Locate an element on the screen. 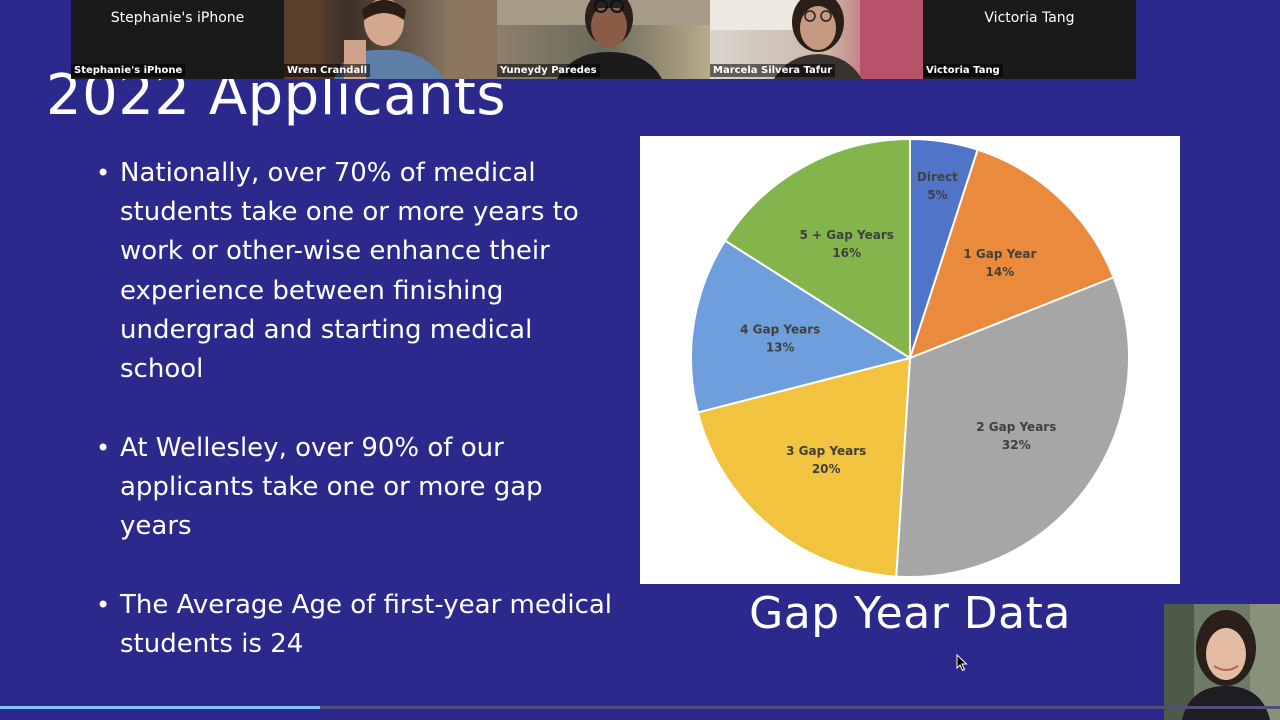 The image size is (1280, 720). pie-slice-label: 4 Gap Years is located at coordinates (780, 329).